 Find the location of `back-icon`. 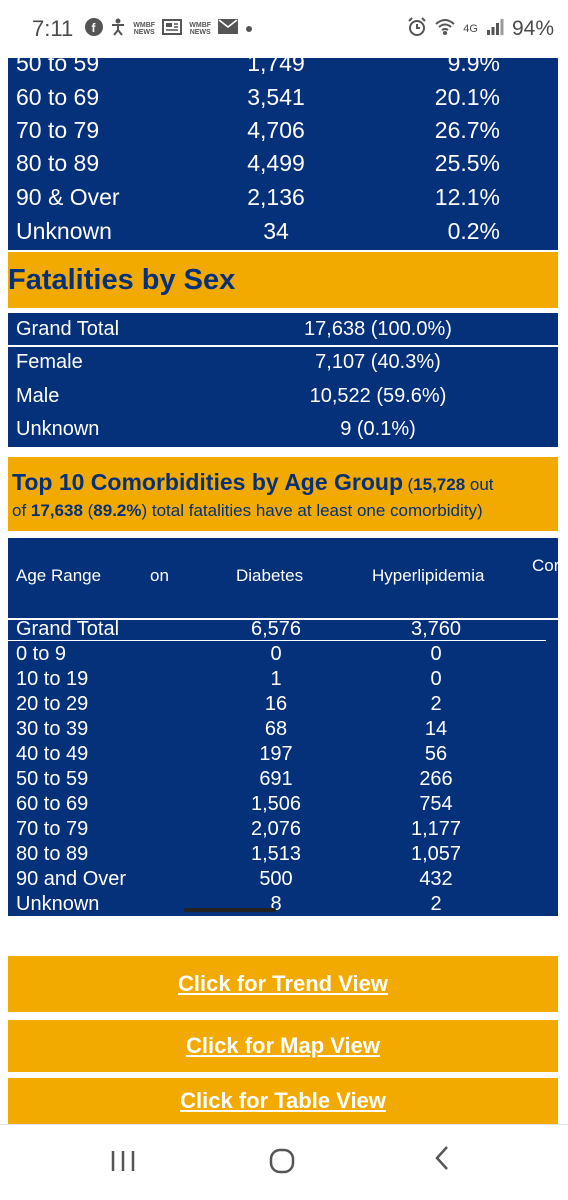

back-icon is located at coordinates (442, 1162).